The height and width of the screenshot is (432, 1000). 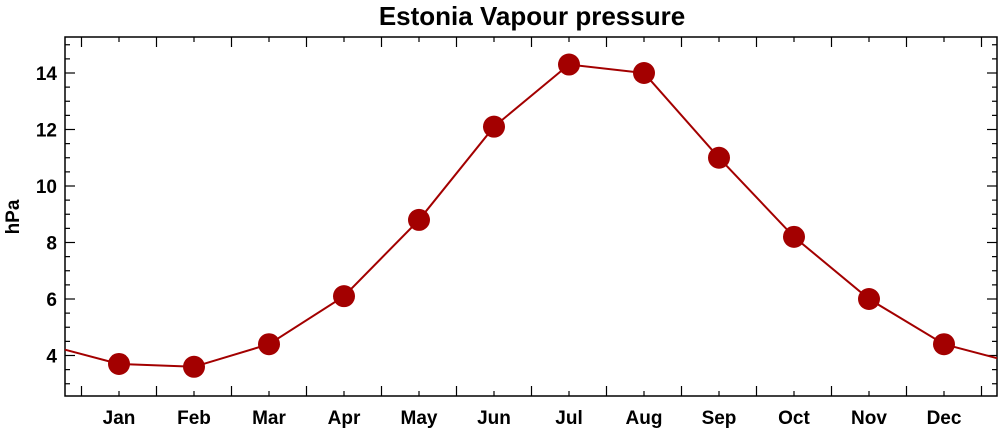 I want to click on chart-title: Estonia Vapour pressure, so click(x=532, y=16).